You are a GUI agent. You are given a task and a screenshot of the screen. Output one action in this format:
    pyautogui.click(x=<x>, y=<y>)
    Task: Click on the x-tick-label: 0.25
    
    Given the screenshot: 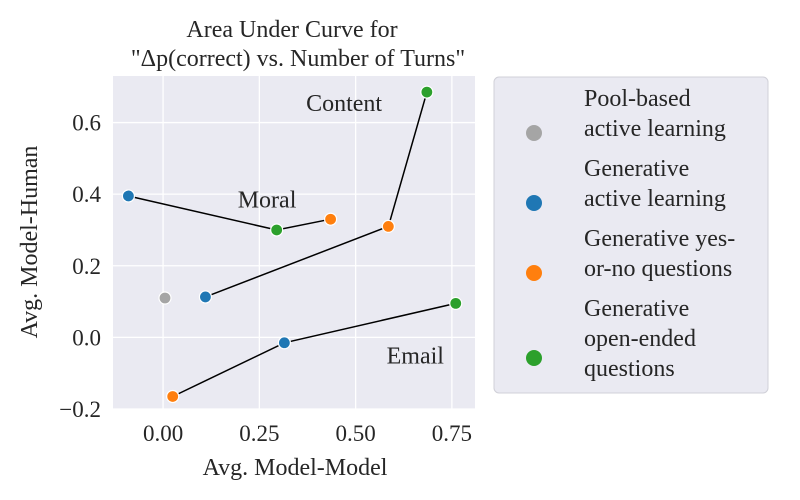 What is the action you would take?
    pyautogui.click(x=259, y=433)
    